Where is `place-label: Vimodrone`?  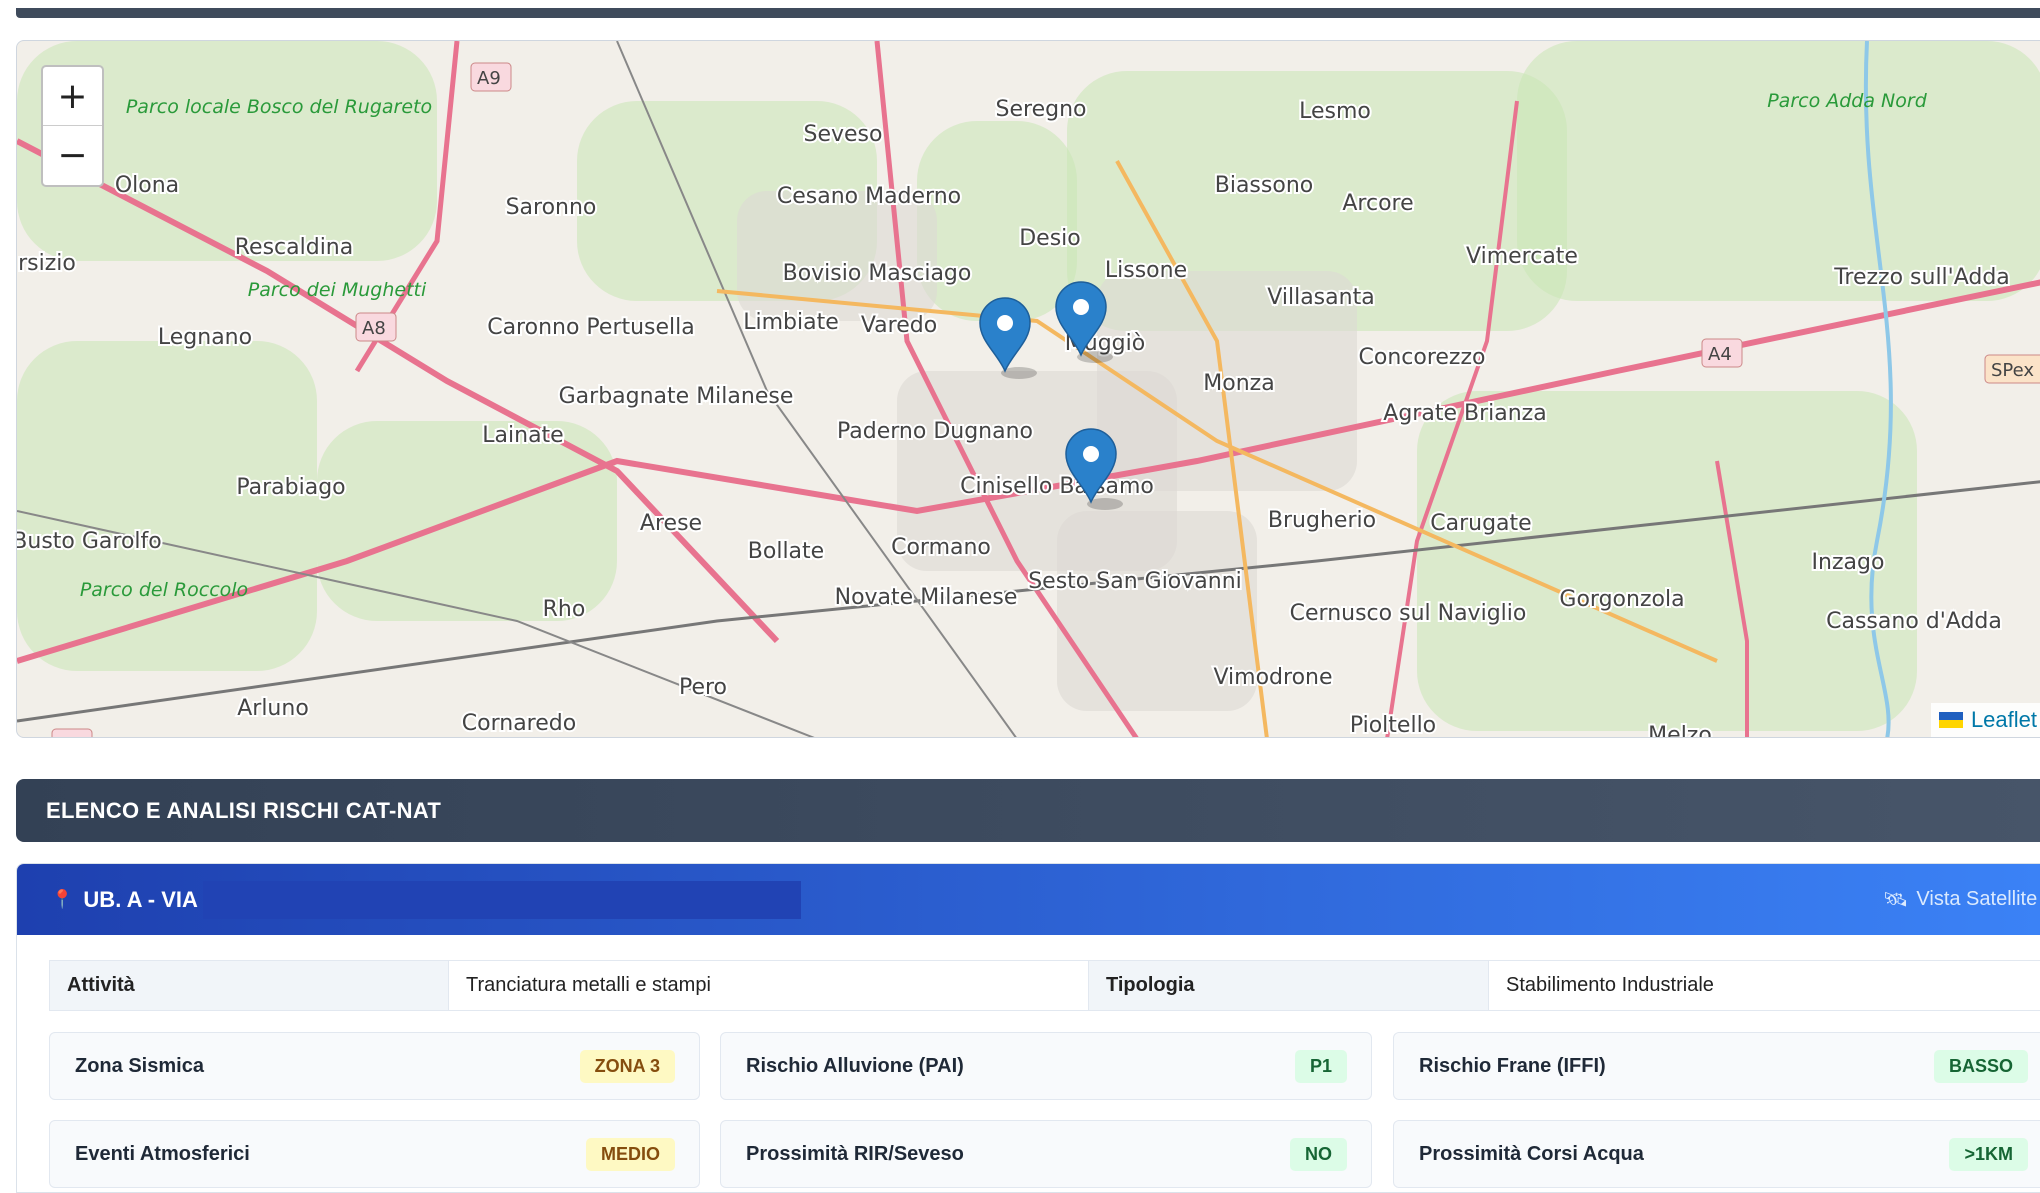
place-label: Vimodrone is located at coordinates (1272, 677).